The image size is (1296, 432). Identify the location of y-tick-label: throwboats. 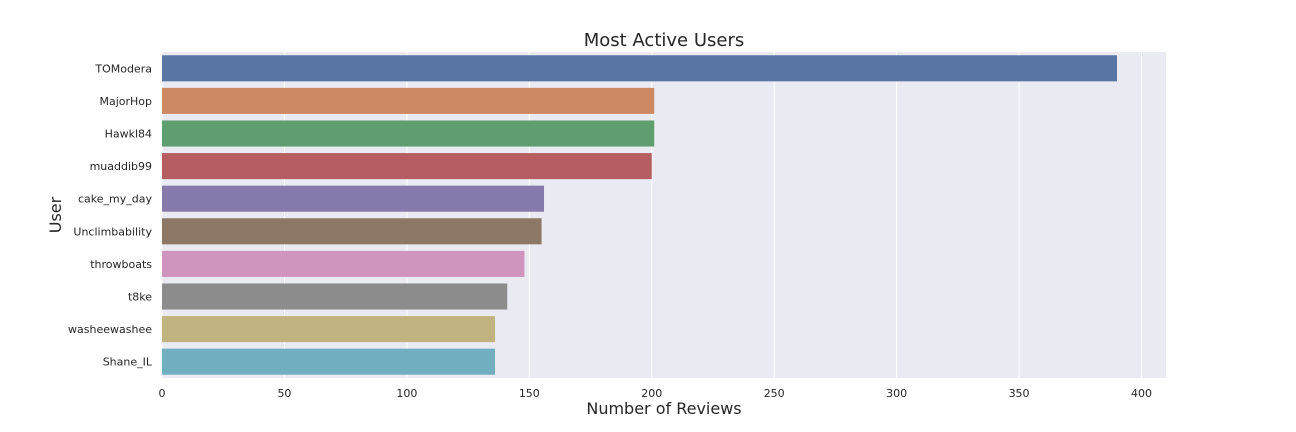
(121, 264).